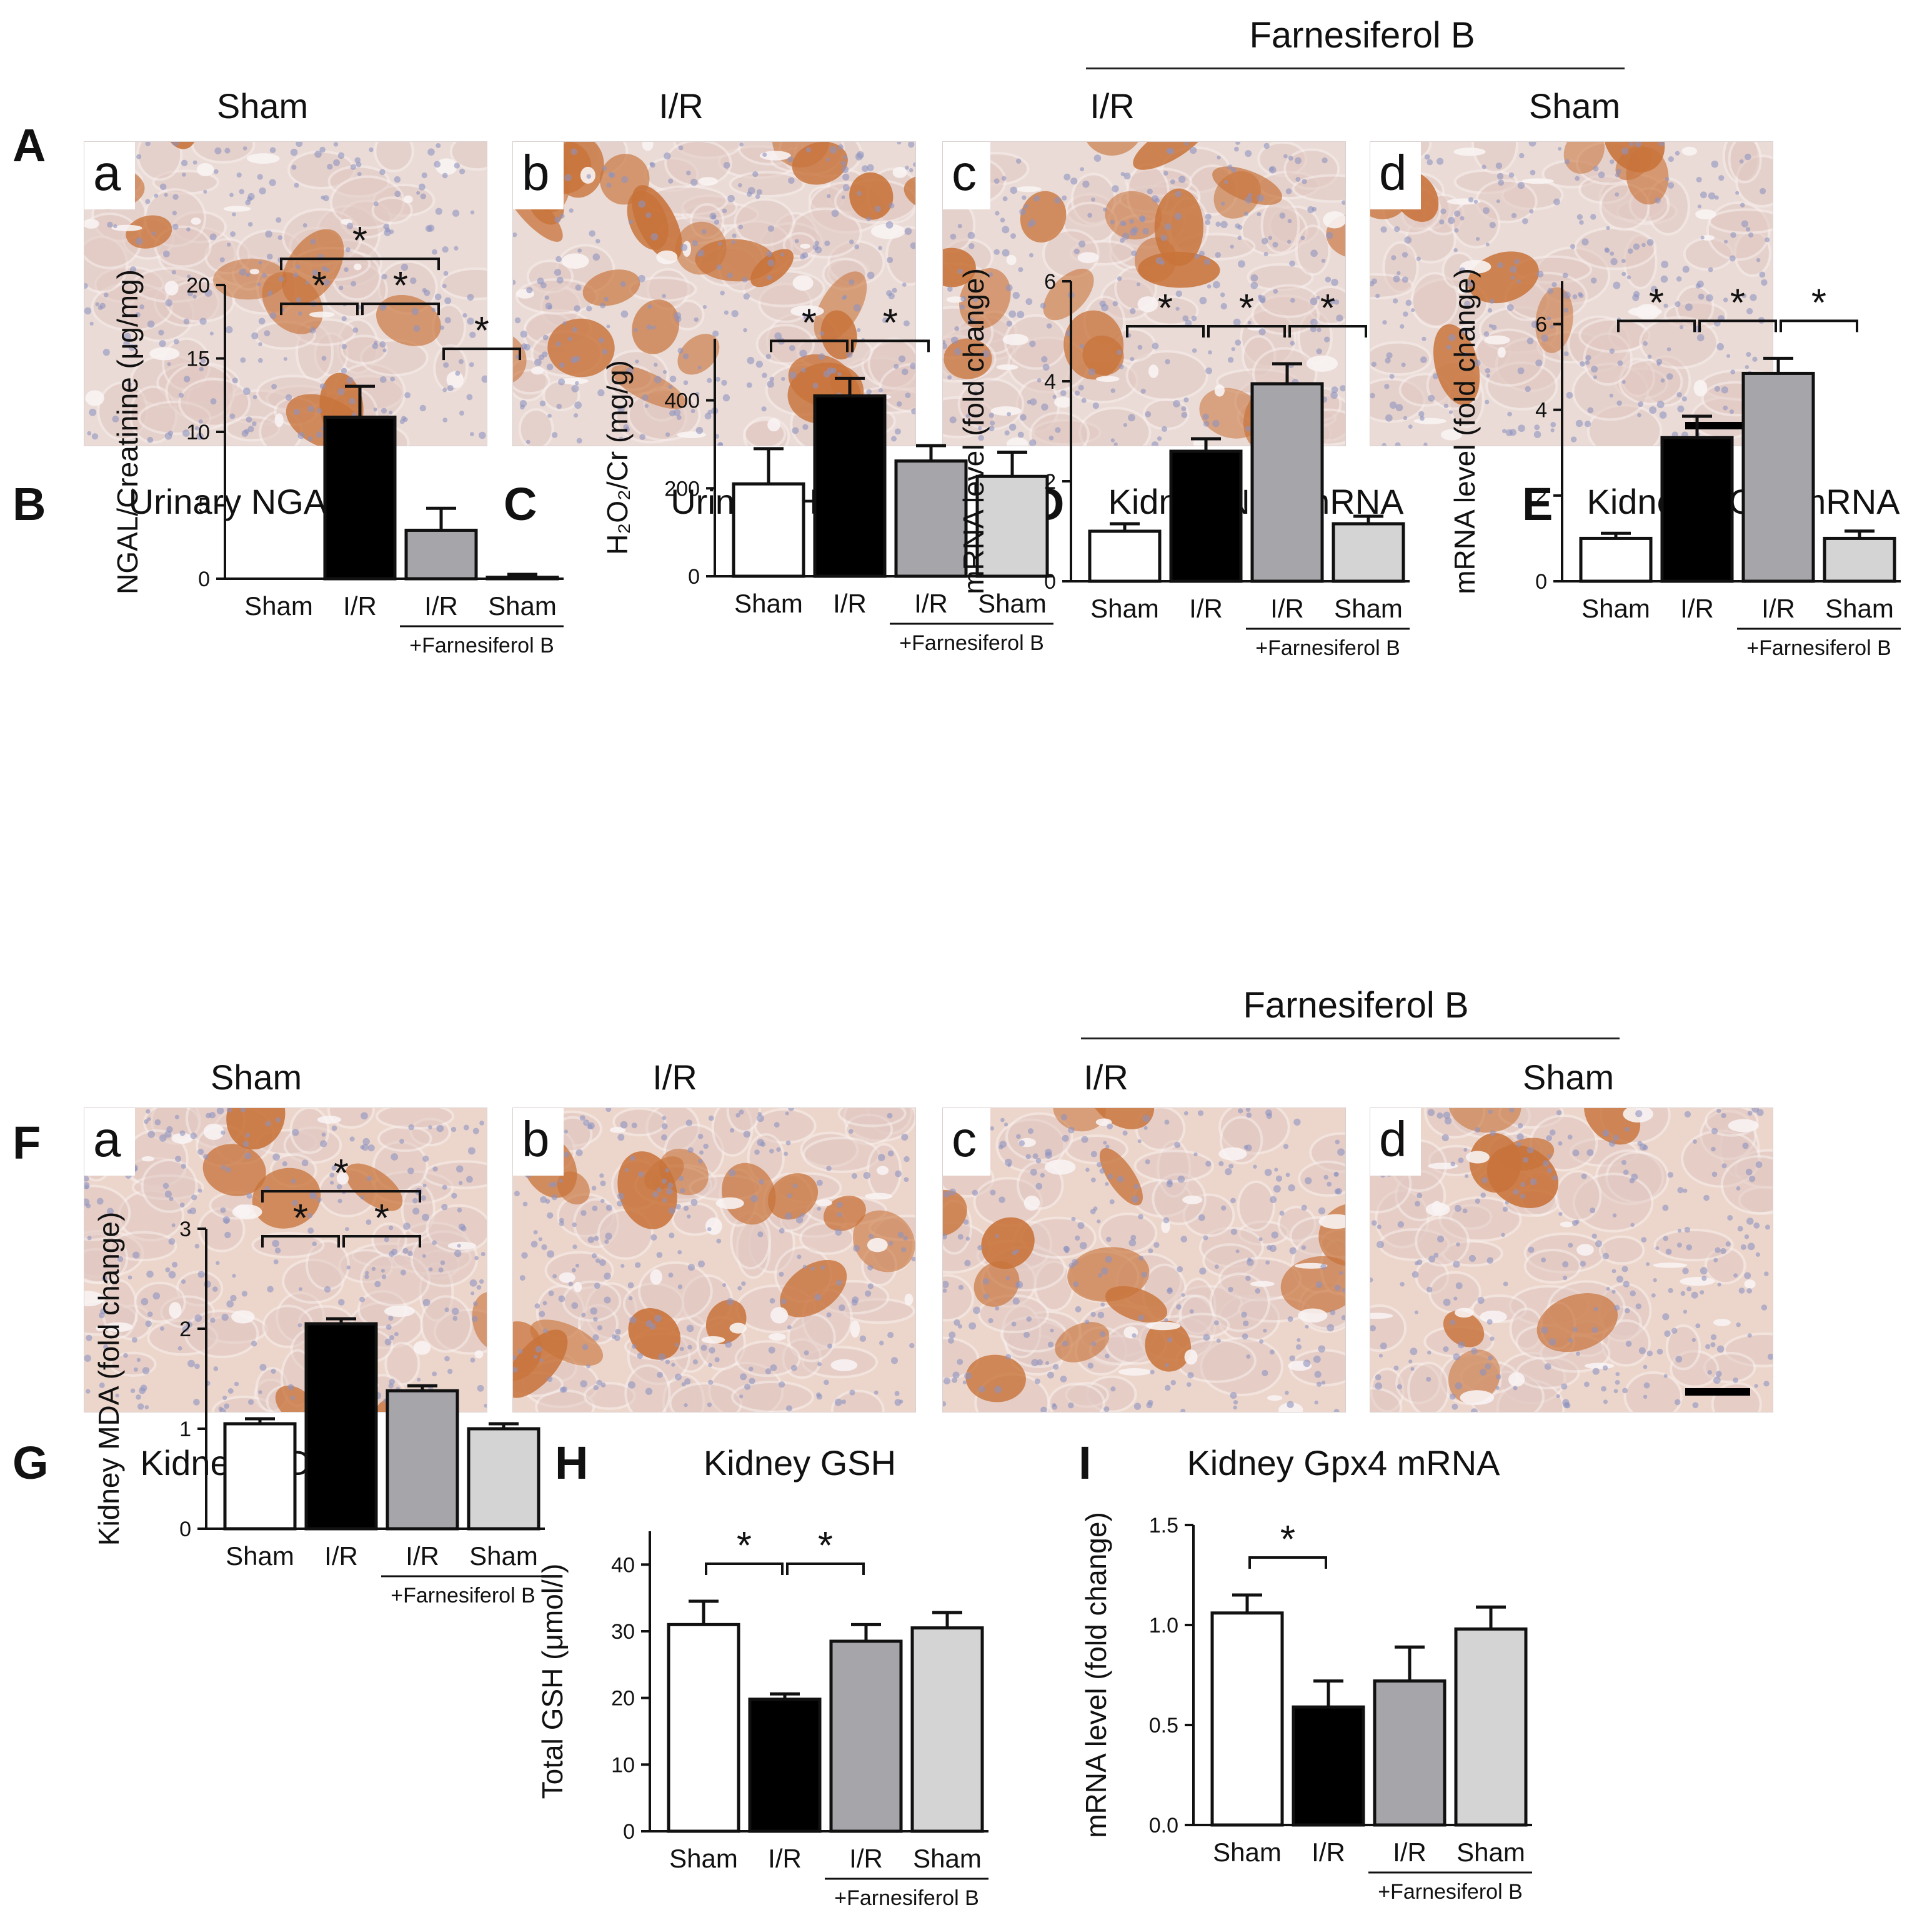 The height and width of the screenshot is (1920, 1932). What do you see at coordinates (26, 1143) in the screenshot?
I see `panel-letter-f: F` at bounding box center [26, 1143].